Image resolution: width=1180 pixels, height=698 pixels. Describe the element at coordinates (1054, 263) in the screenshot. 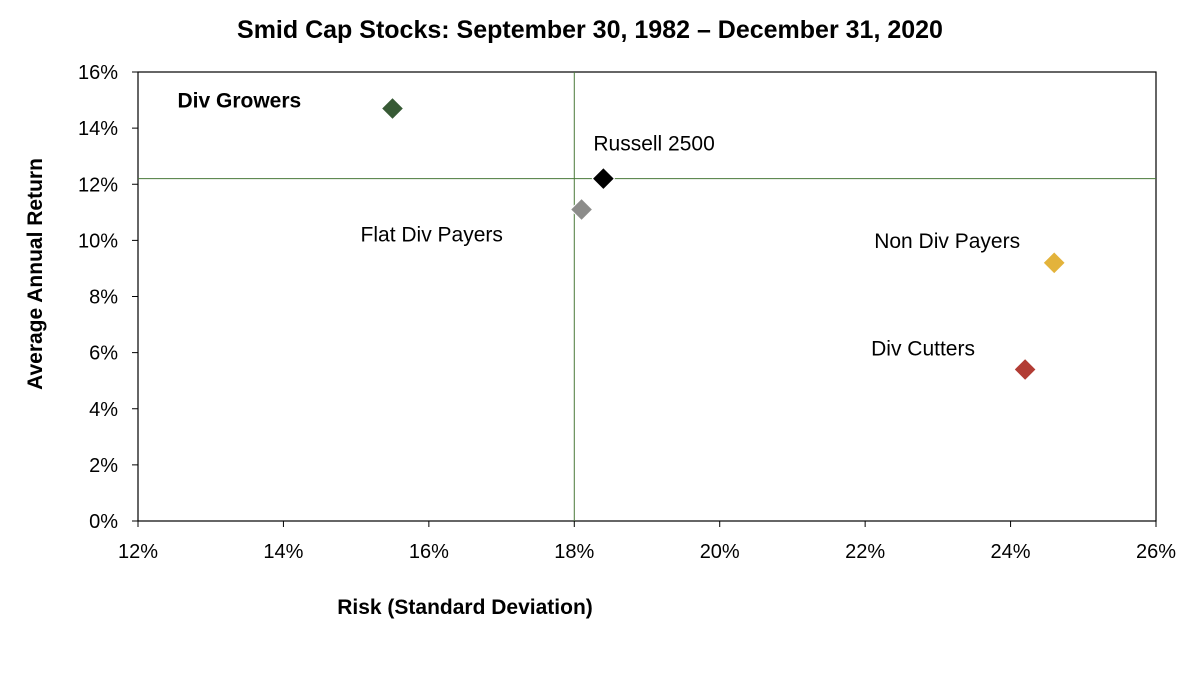

I see `point-non-div-payers` at that location.